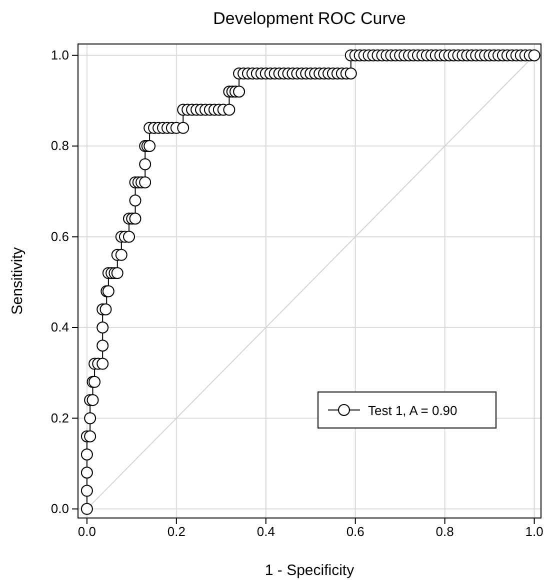 Image resolution: width=552 pixels, height=585 pixels. I want to click on y-tick-label: 0.0, so click(59, 508).